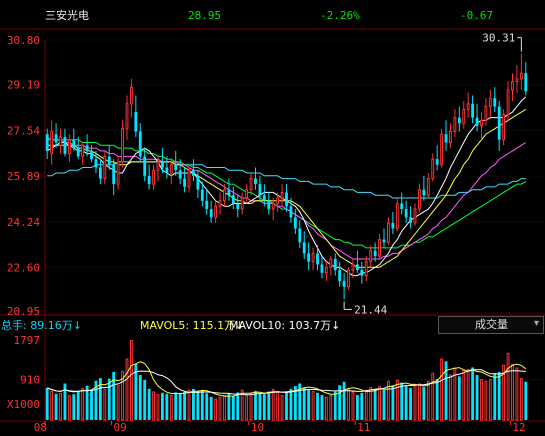  What do you see at coordinates (23, 404) in the screenshot?
I see `volume-tick-label: X1000` at bounding box center [23, 404].